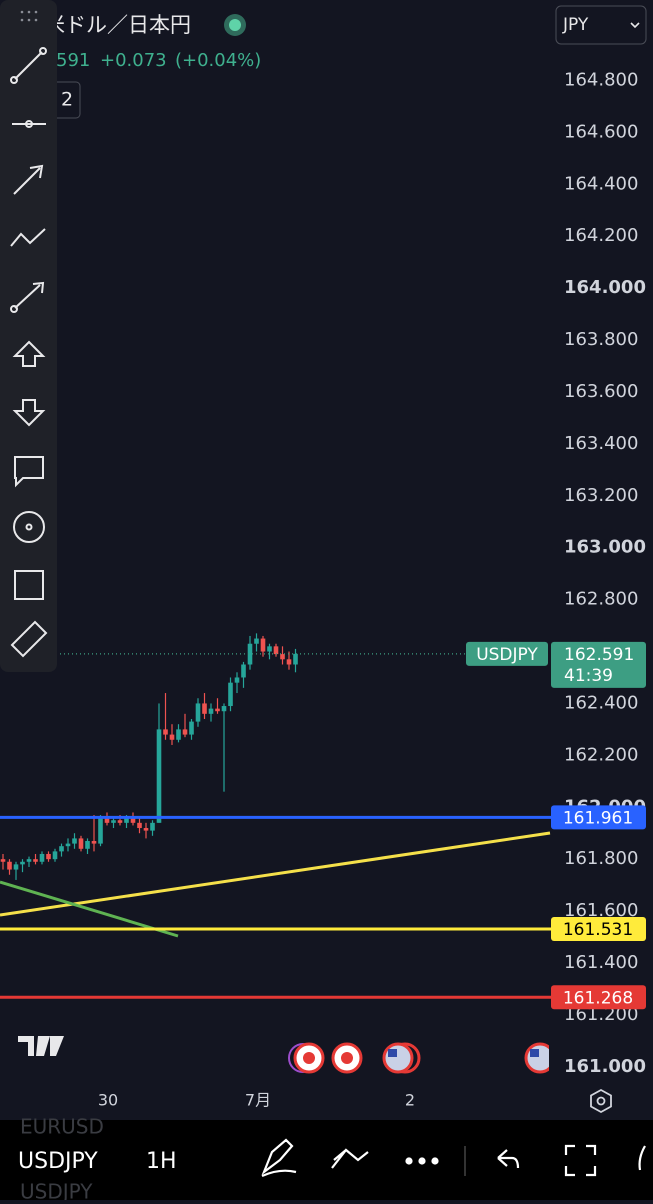 This screenshot has height=1204, width=653. What do you see at coordinates (58, 1161) in the screenshot?
I see `symbol: USDJPY` at bounding box center [58, 1161].